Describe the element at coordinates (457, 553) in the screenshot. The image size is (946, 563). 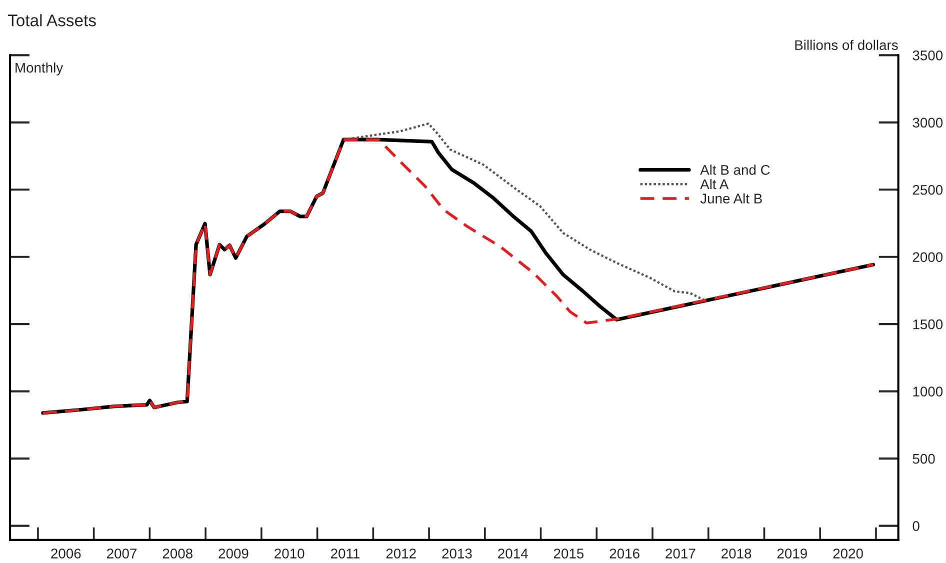
I see `x-tick-label: 2013` at that location.